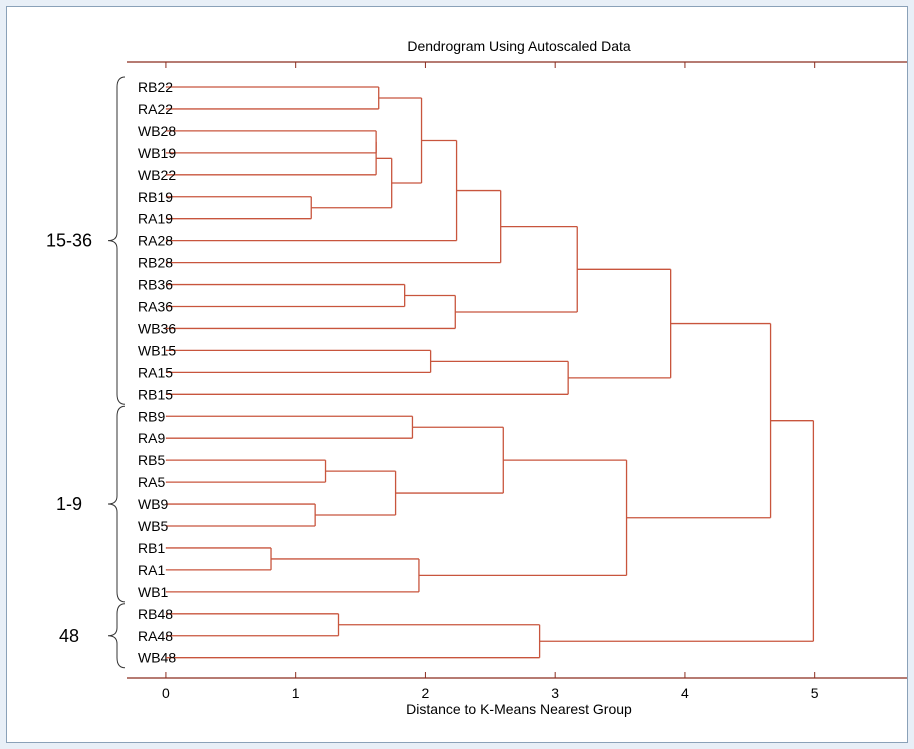 Image resolution: width=914 pixels, height=749 pixels. I want to click on x-tick-label: 4, so click(685, 693).